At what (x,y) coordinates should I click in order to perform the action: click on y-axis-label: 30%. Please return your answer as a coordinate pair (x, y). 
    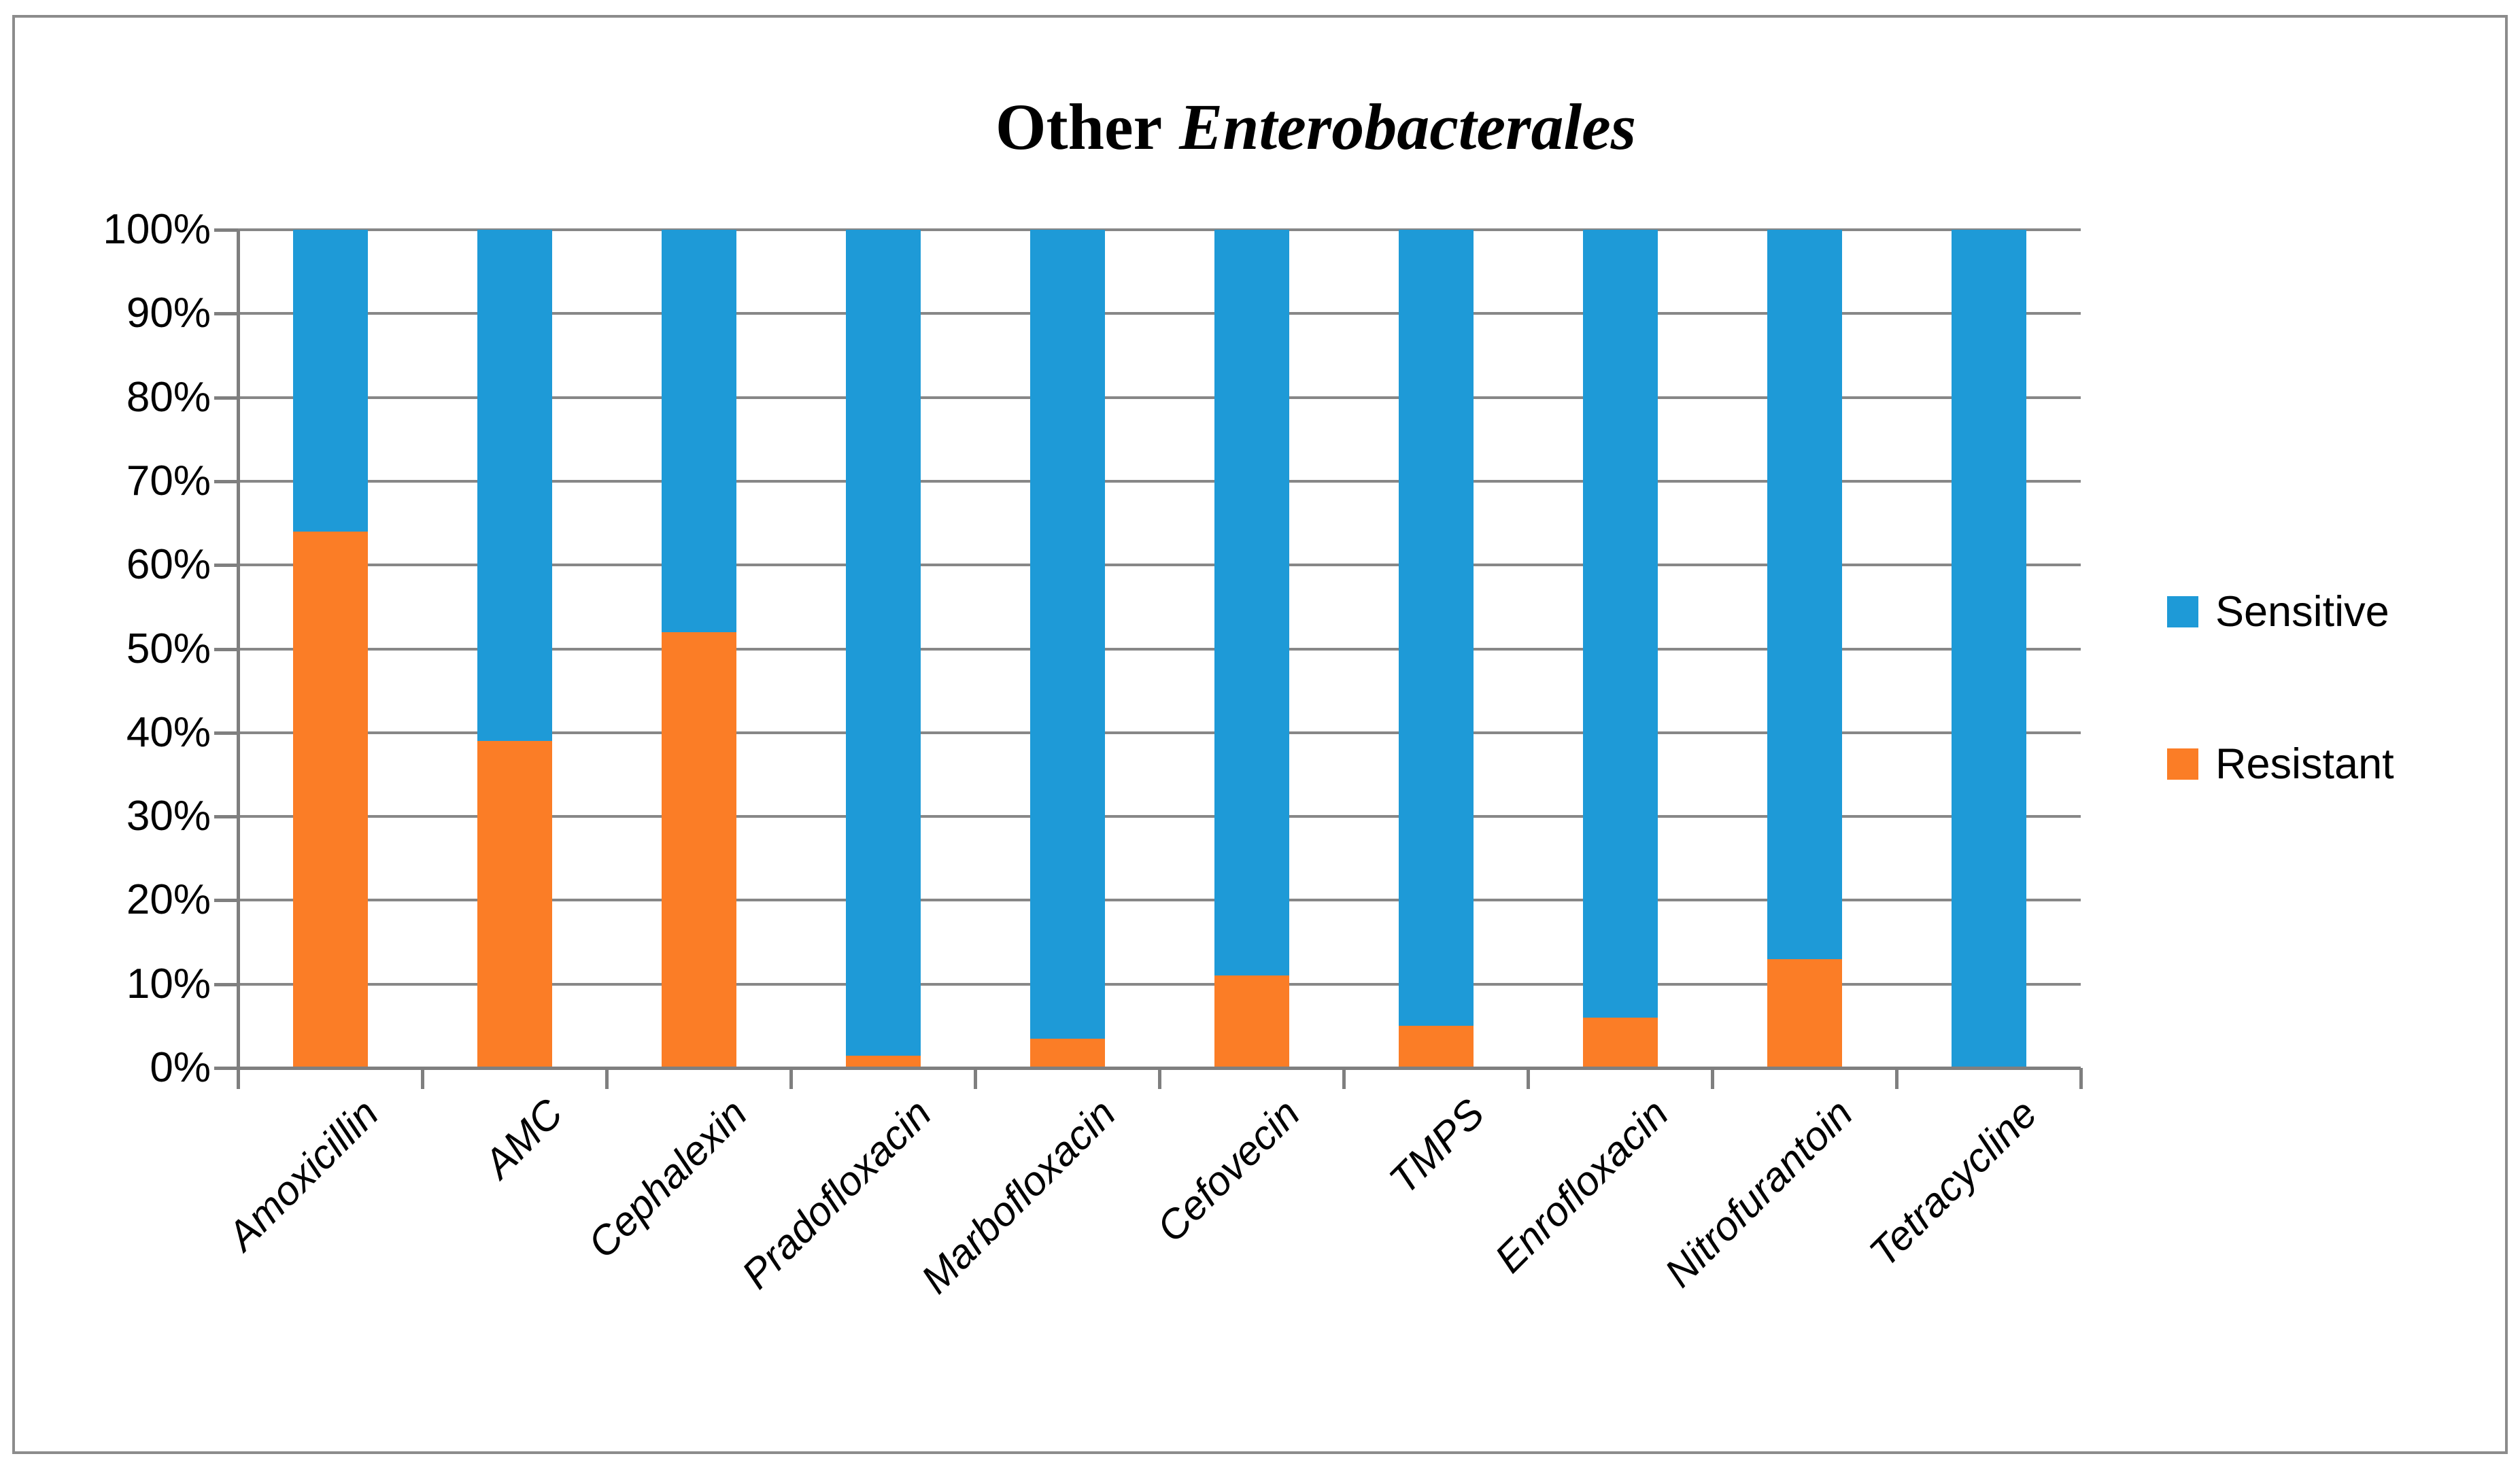
    Looking at the image, I should click on (168, 817).